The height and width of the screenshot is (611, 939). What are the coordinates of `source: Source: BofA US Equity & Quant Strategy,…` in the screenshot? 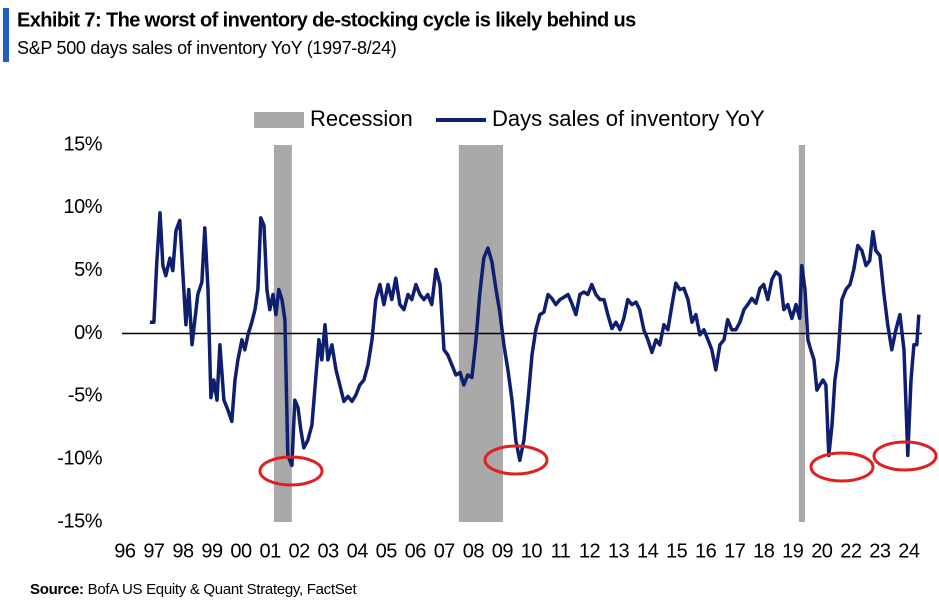 It's located at (193, 589).